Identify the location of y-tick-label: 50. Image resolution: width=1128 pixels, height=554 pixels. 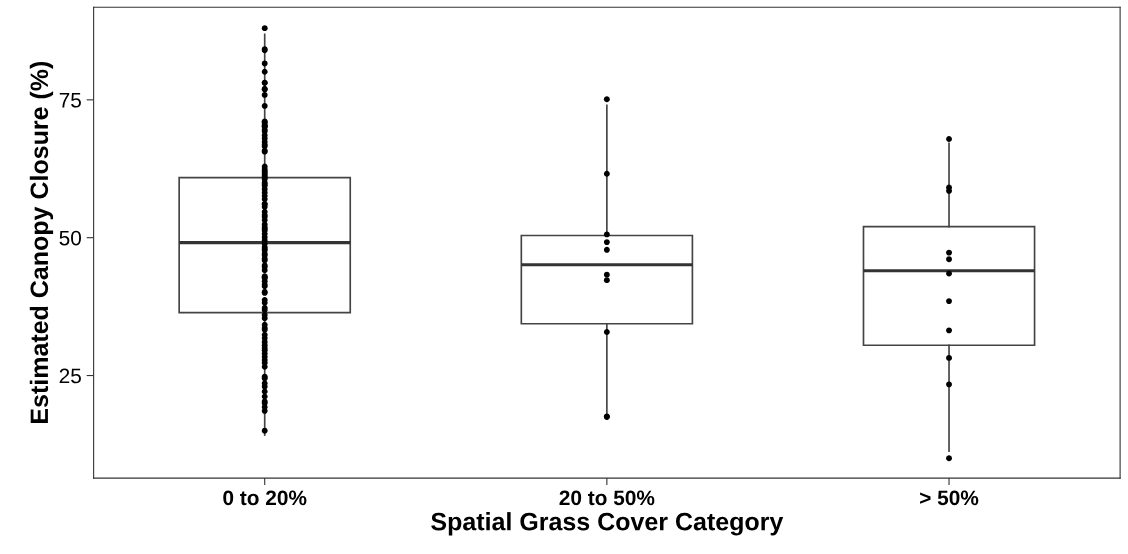
(70, 238).